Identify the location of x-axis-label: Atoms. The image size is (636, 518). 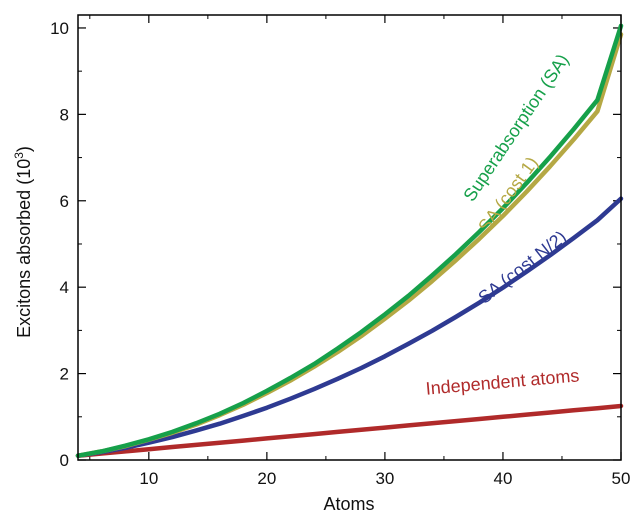
(348, 504).